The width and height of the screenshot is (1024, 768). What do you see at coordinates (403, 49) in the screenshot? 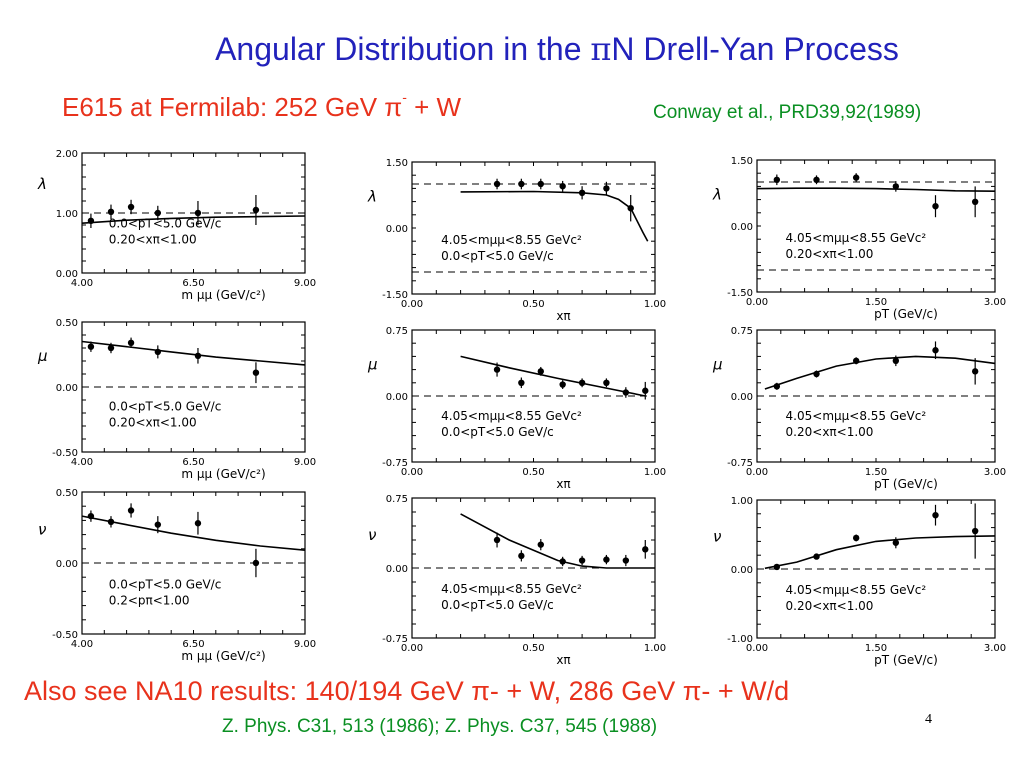
I see `title-prefix: Angular Distribution in the` at bounding box center [403, 49].